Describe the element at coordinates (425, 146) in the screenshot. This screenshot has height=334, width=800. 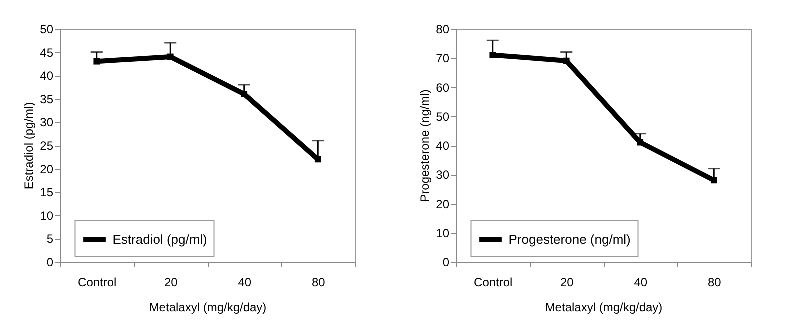
I see `y-axis-title: Progesterone (ng/ml)` at that location.